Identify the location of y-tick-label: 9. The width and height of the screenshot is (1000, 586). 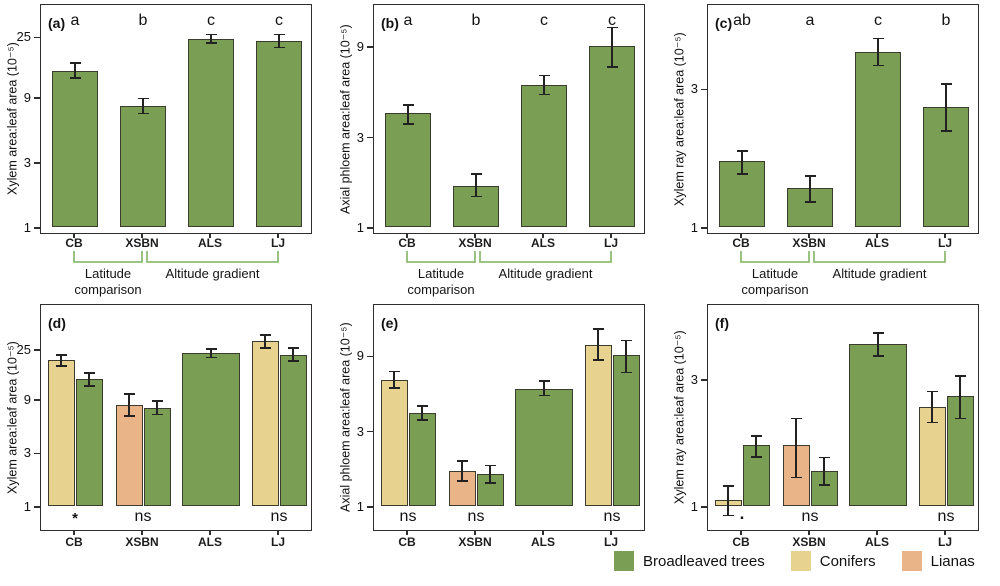
(360, 47).